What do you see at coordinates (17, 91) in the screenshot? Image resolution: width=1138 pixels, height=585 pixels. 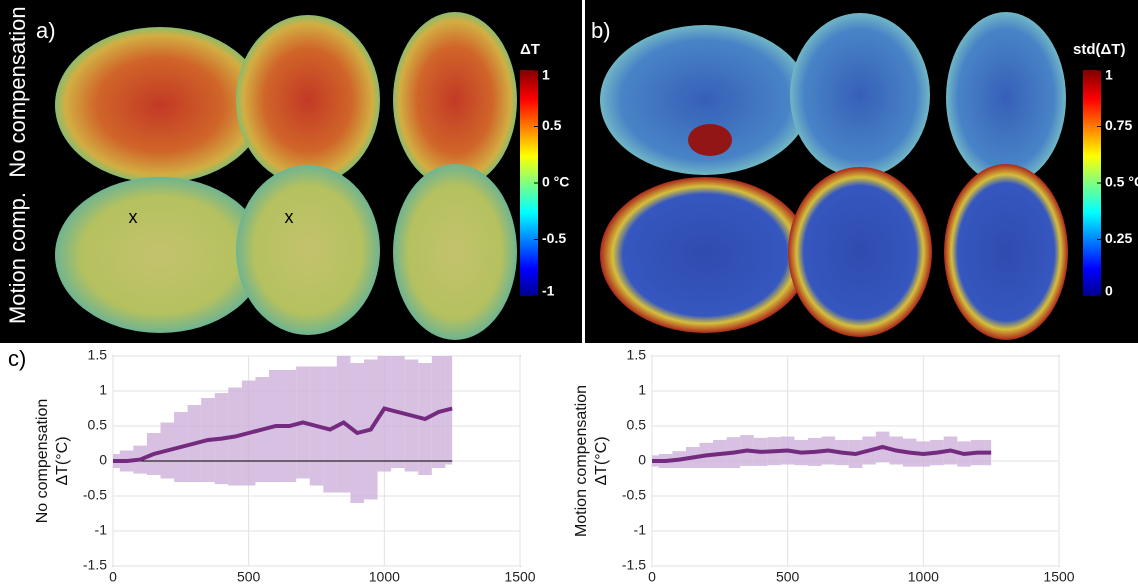 I see `row-label: No compensation` at bounding box center [17, 91].